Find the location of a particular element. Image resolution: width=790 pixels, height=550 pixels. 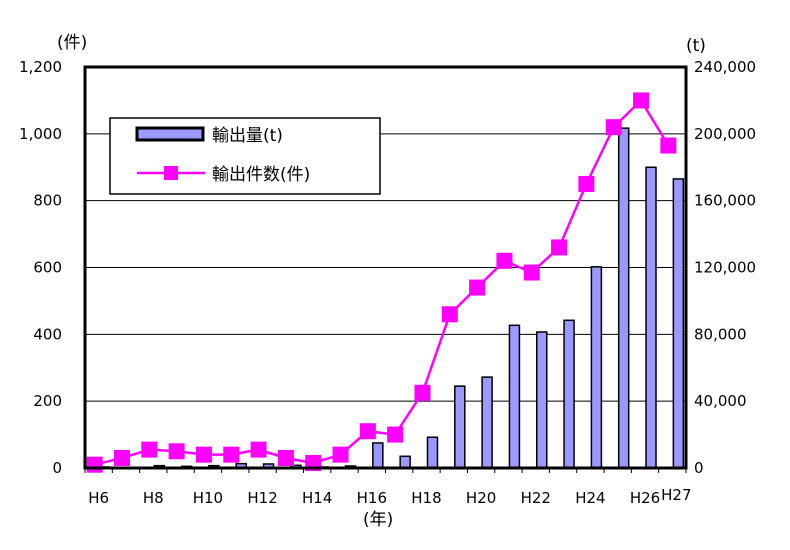

left-axis-tick-label: 0 is located at coordinates (57, 468).